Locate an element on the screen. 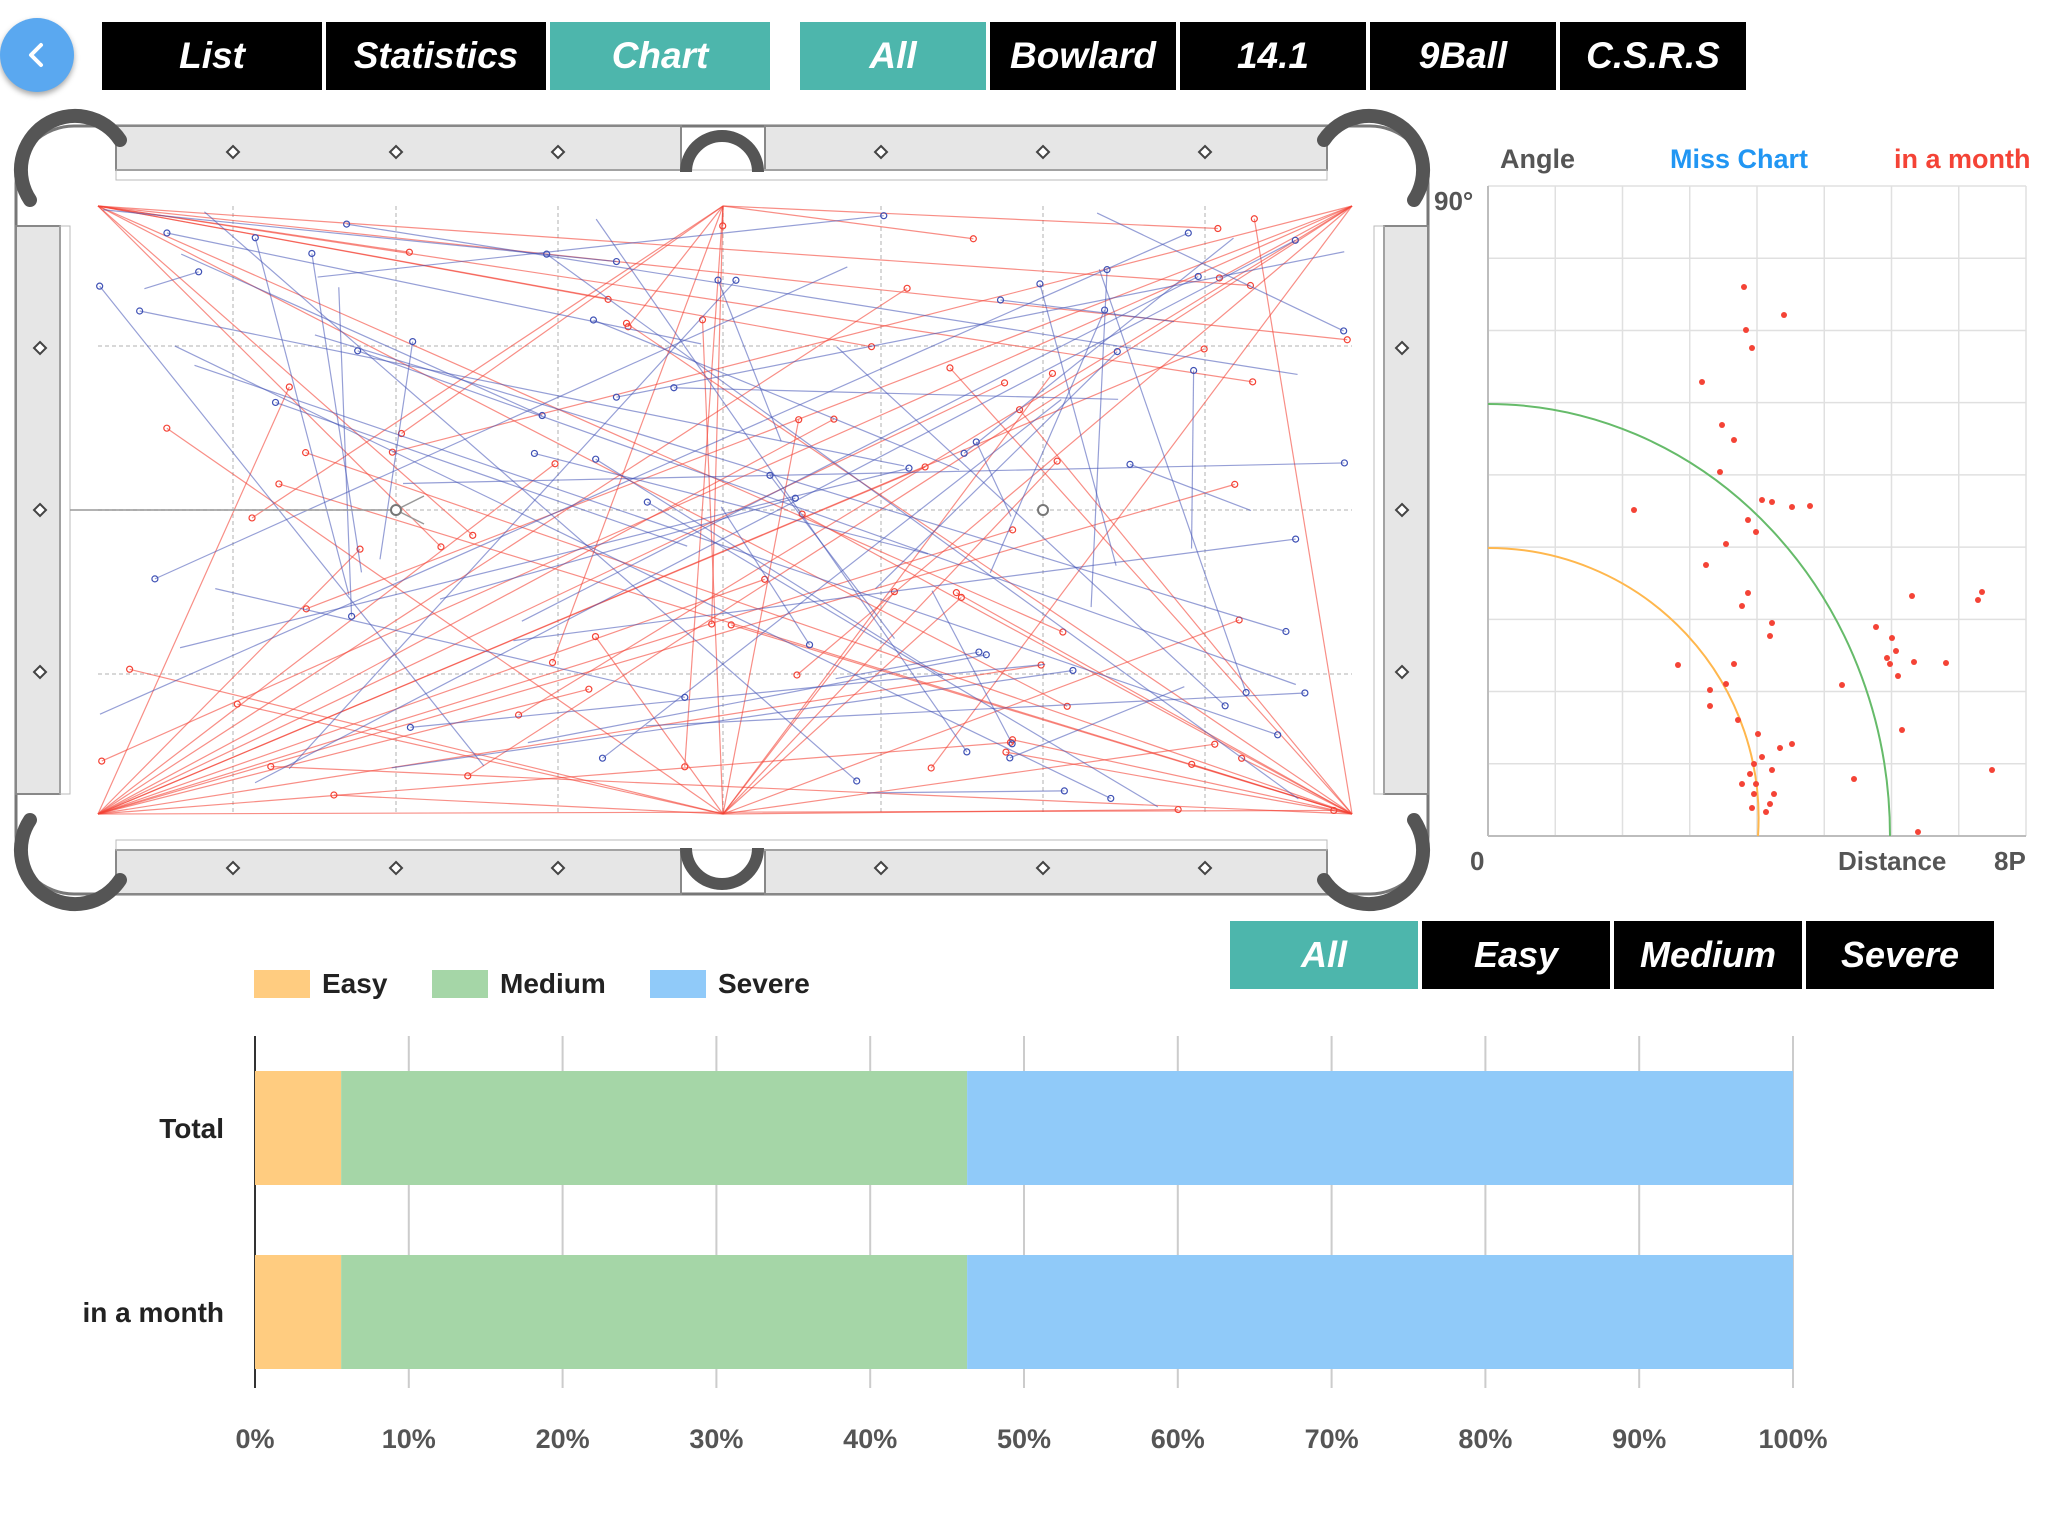  filter-easy: Easy is located at coordinates (1516, 955).